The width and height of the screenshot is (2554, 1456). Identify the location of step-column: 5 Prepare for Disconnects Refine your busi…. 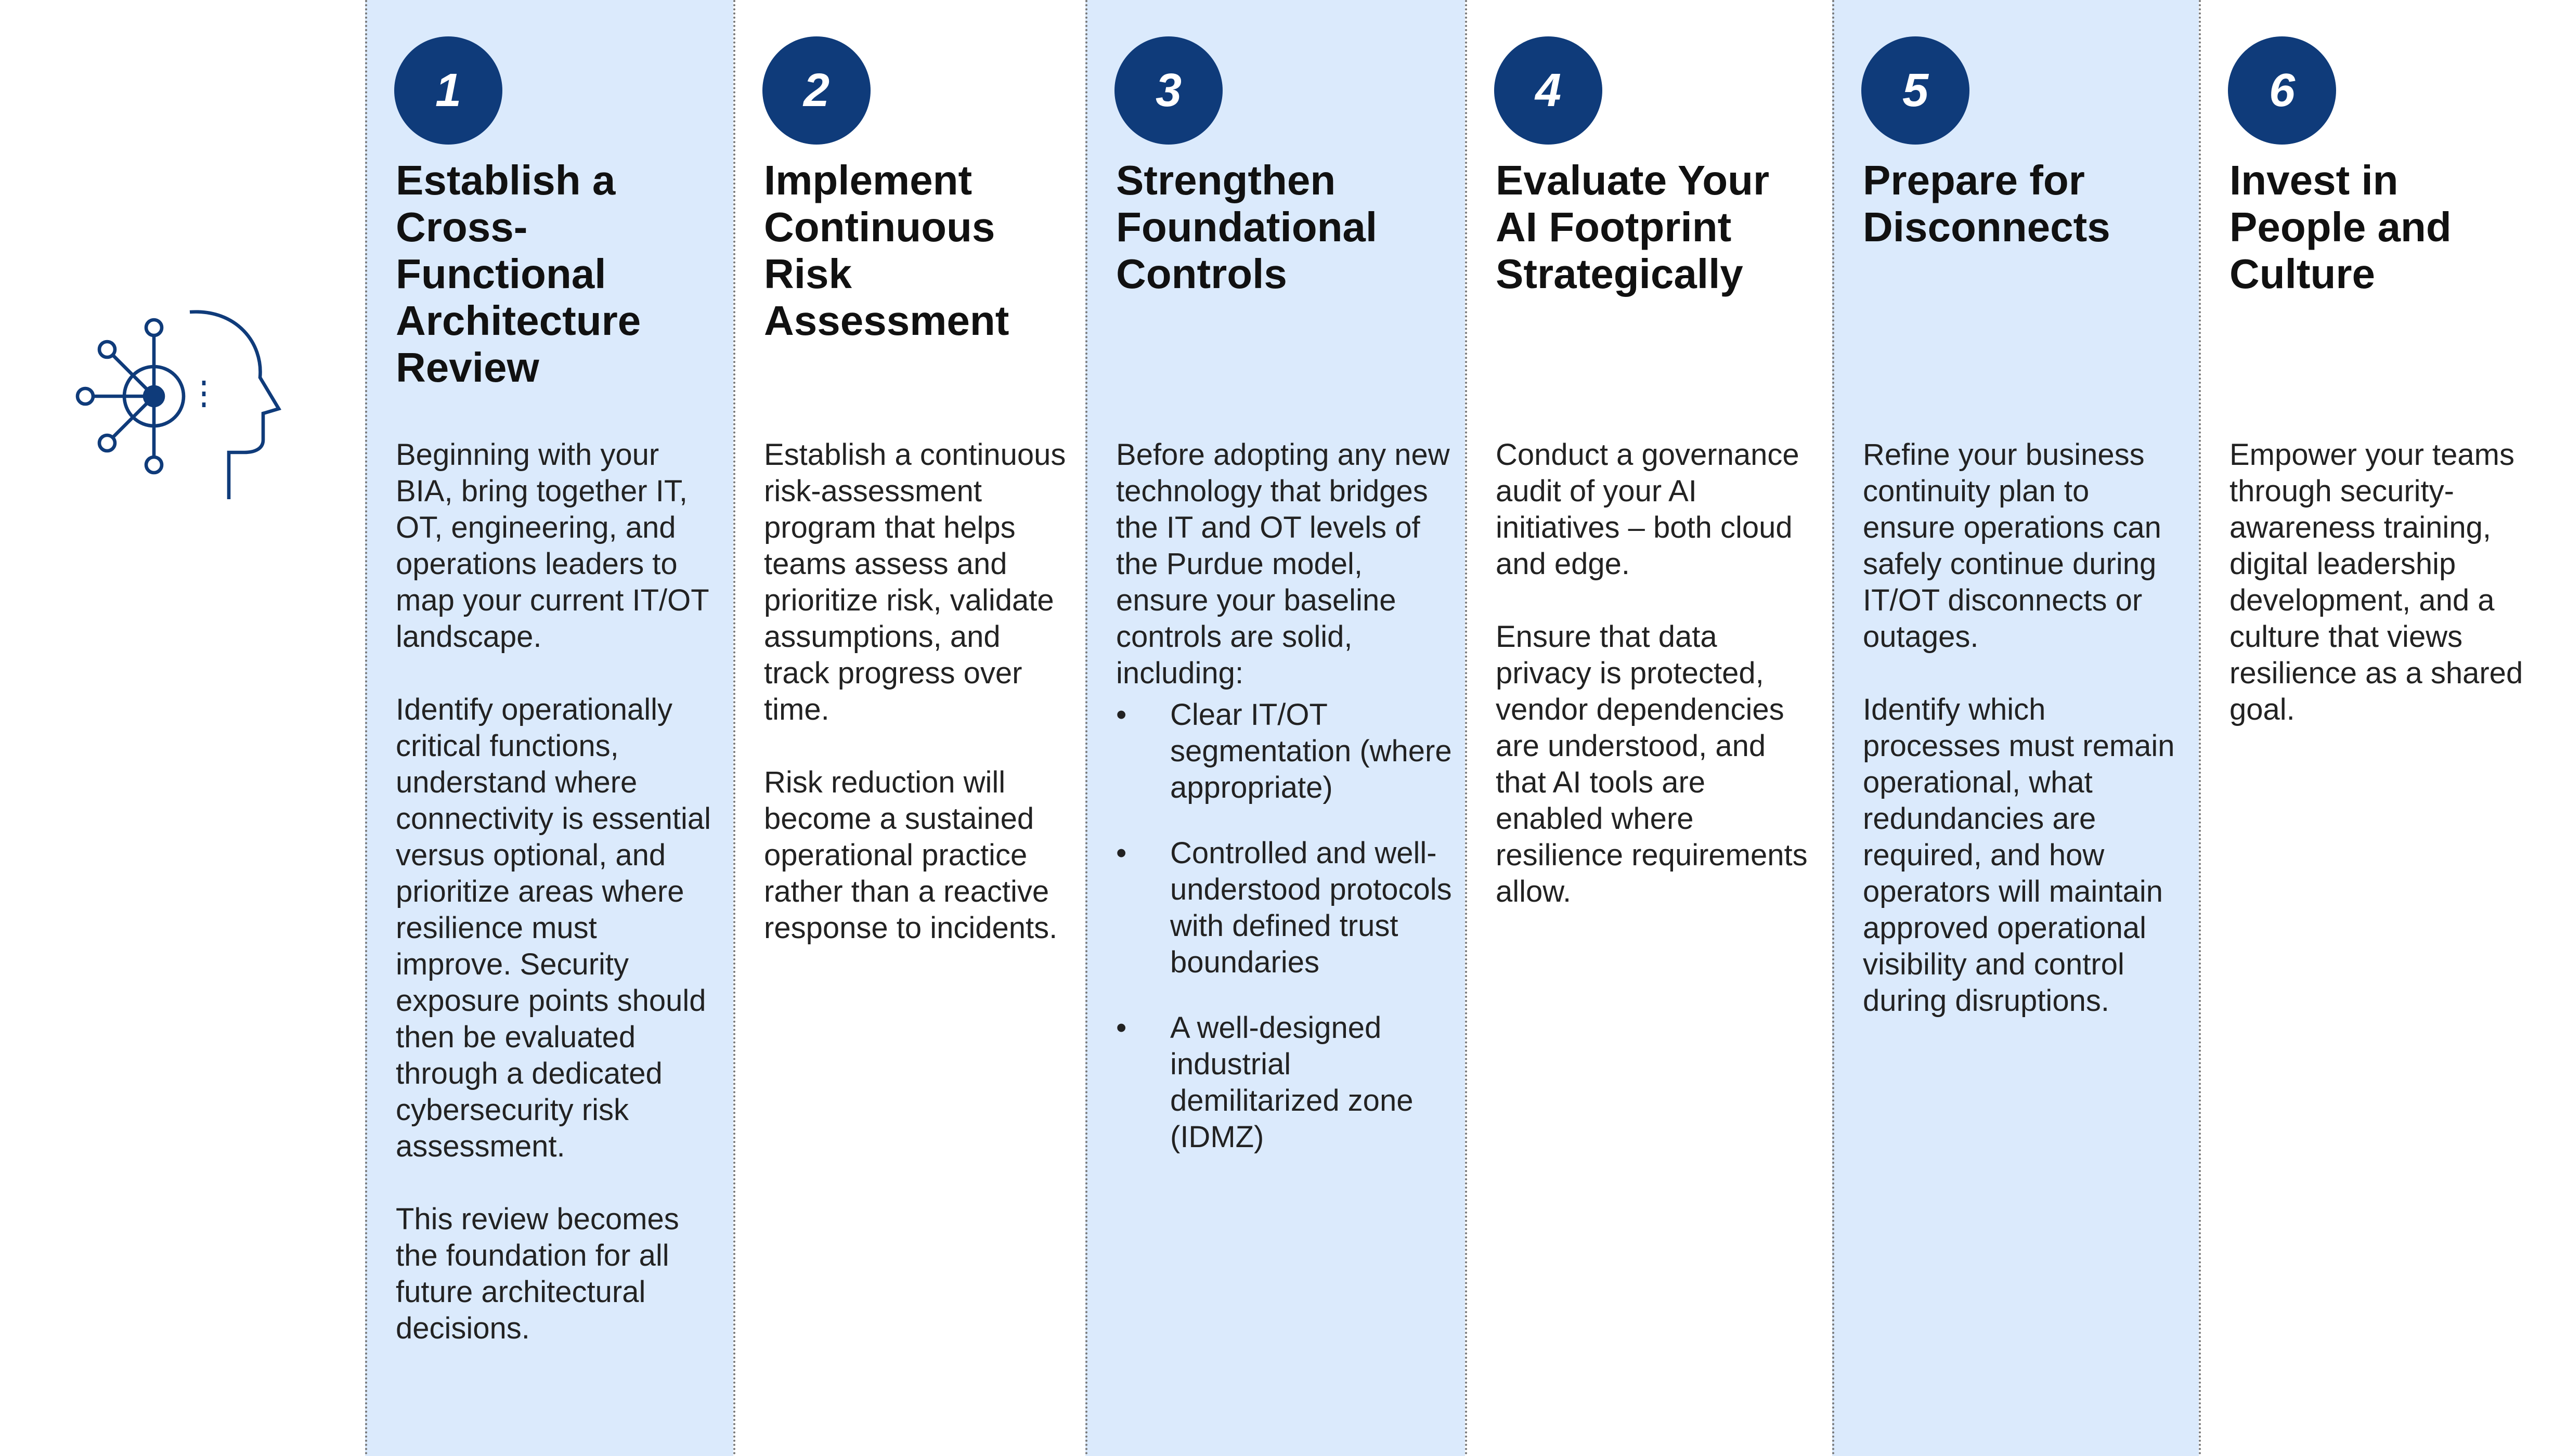
(2015, 728).